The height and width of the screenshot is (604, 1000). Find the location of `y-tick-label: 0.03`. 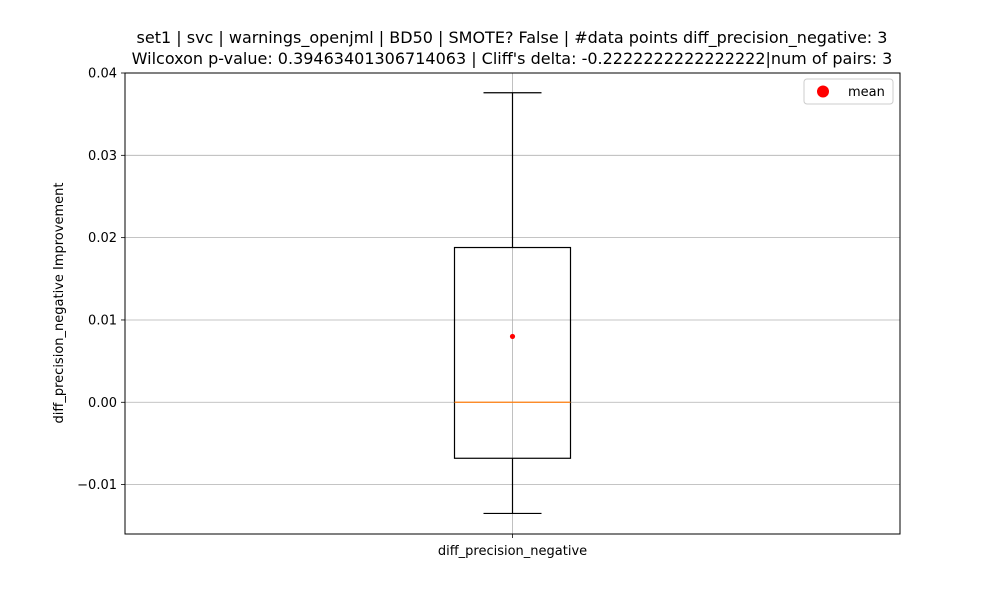

y-tick-label: 0.03 is located at coordinates (102, 156).